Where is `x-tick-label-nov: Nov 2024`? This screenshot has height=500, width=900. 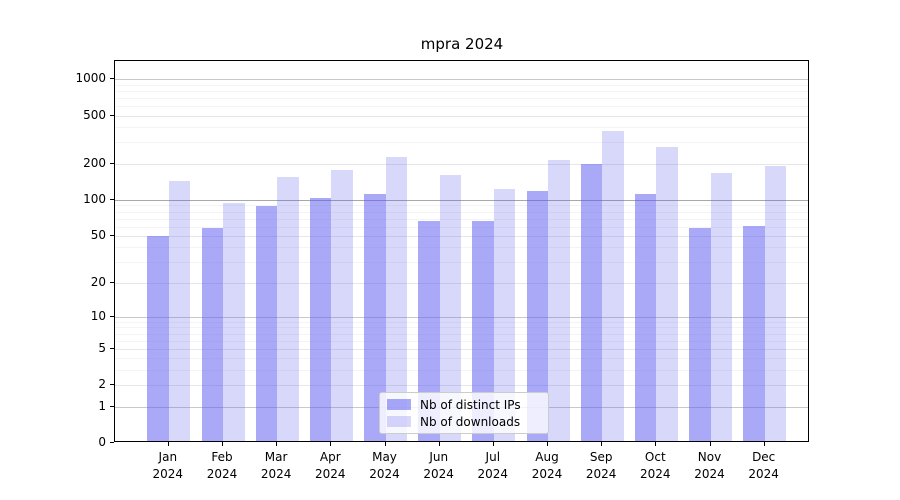 x-tick-label-nov: Nov 2024 is located at coordinates (709, 465).